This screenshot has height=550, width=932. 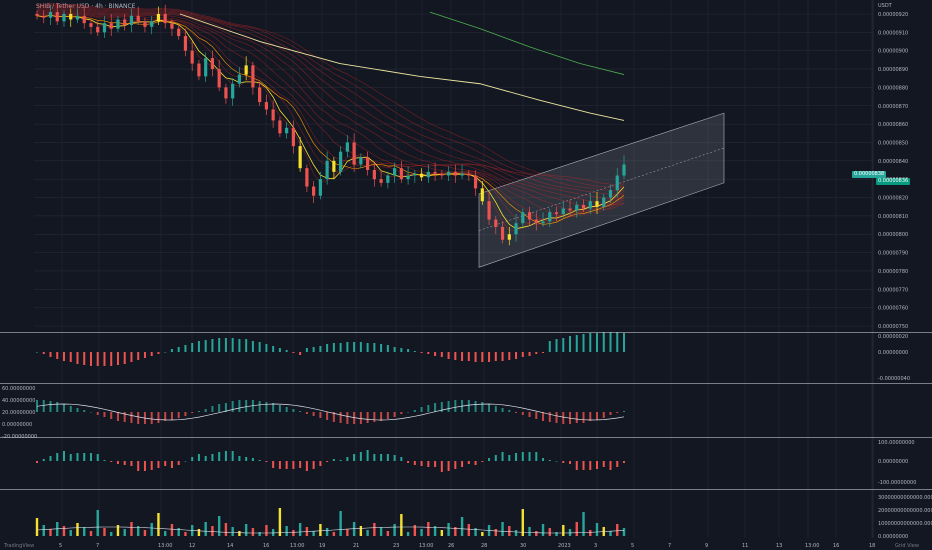 I want to click on time-tick-label: 23, so click(x=396, y=546).